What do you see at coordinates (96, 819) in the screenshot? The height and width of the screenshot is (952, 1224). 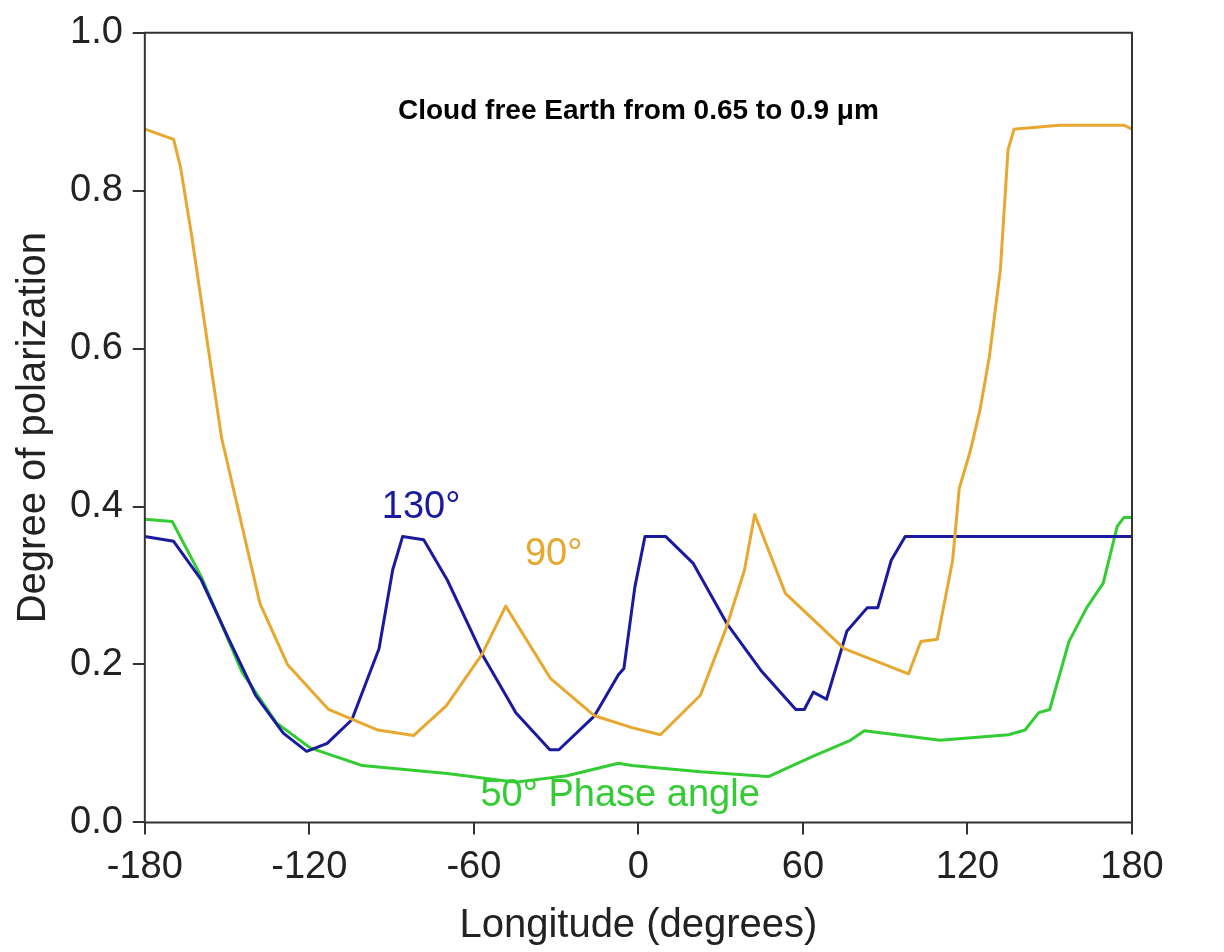 I see `y-tick-label: 0.0` at bounding box center [96, 819].